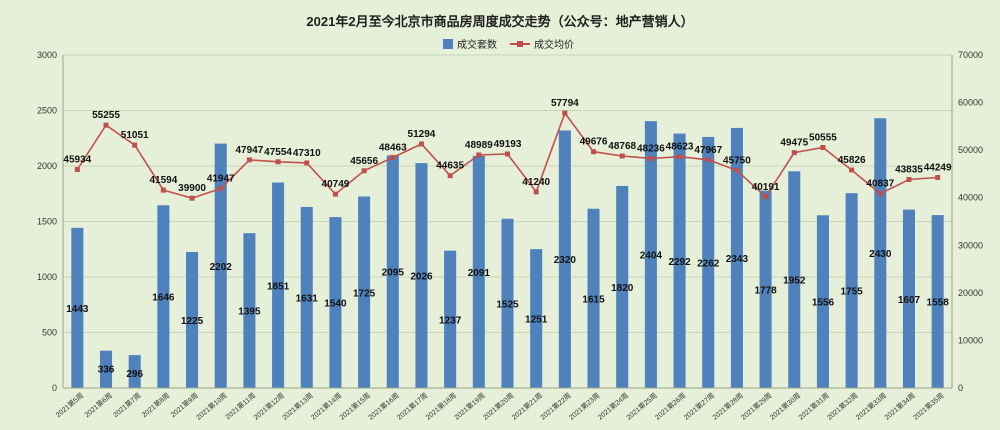 The image size is (1000, 430). What do you see at coordinates (211, 406) in the screenshot?
I see `x-tick-label: 2021第10周` at bounding box center [211, 406].